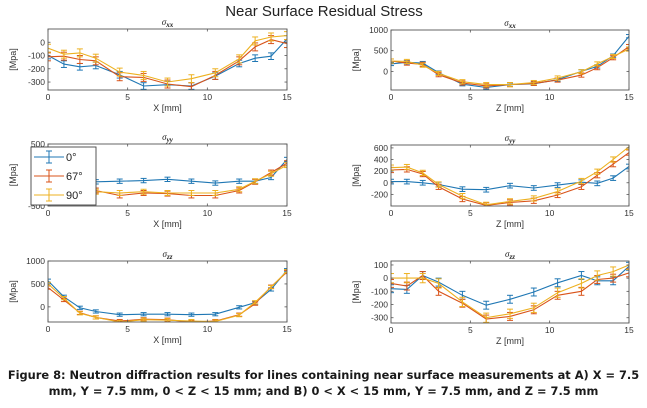 The width and height of the screenshot is (647, 408). What do you see at coordinates (379, 291) in the screenshot?
I see `y-tick-label: -100` at bounding box center [379, 291].